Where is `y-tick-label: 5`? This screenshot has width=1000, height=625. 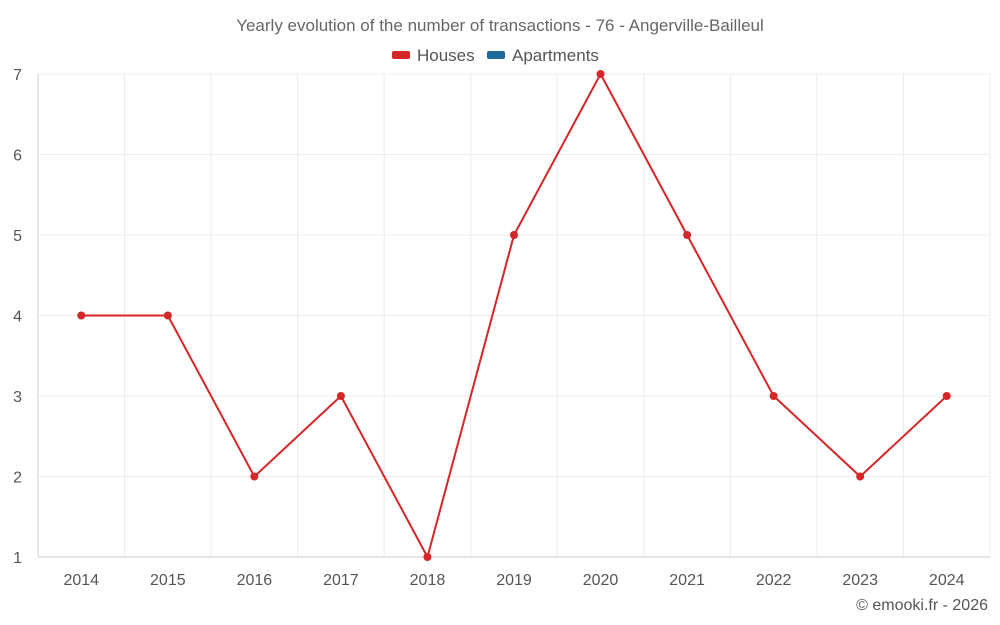
y-tick-label: 5 is located at coordinates (17, 236).